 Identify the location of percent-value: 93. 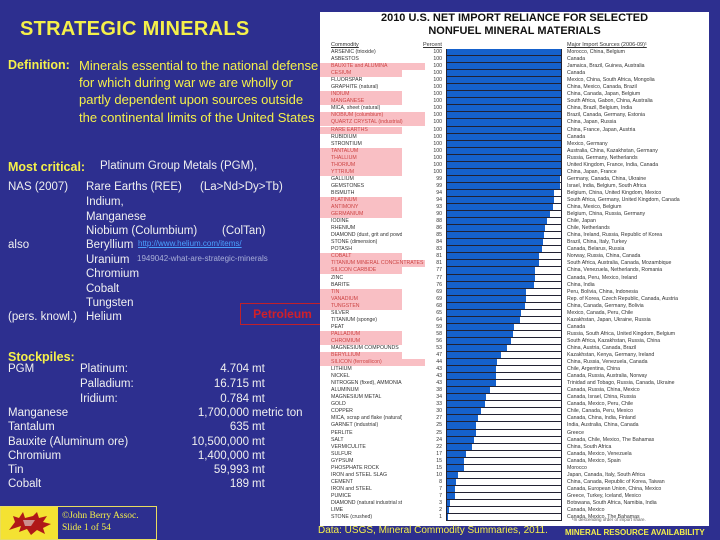
(439, 207).